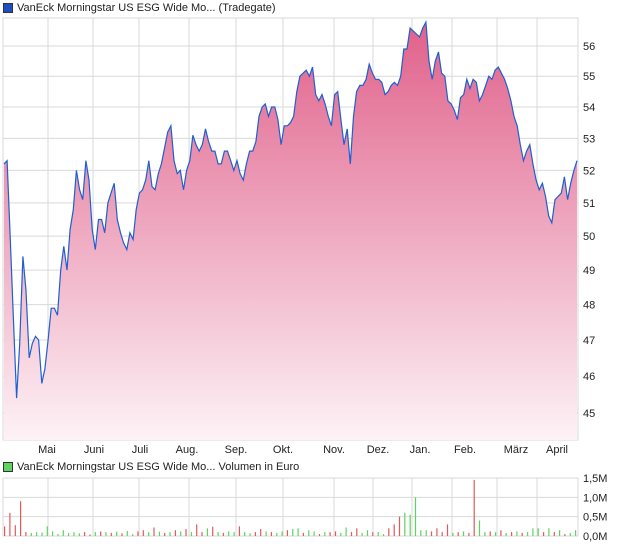 The height and width of the screenshot is (546, 620). Describe the element at coordinates (465, 450) in the screenshot. I see `x-tick-label: Feb.` at that location.